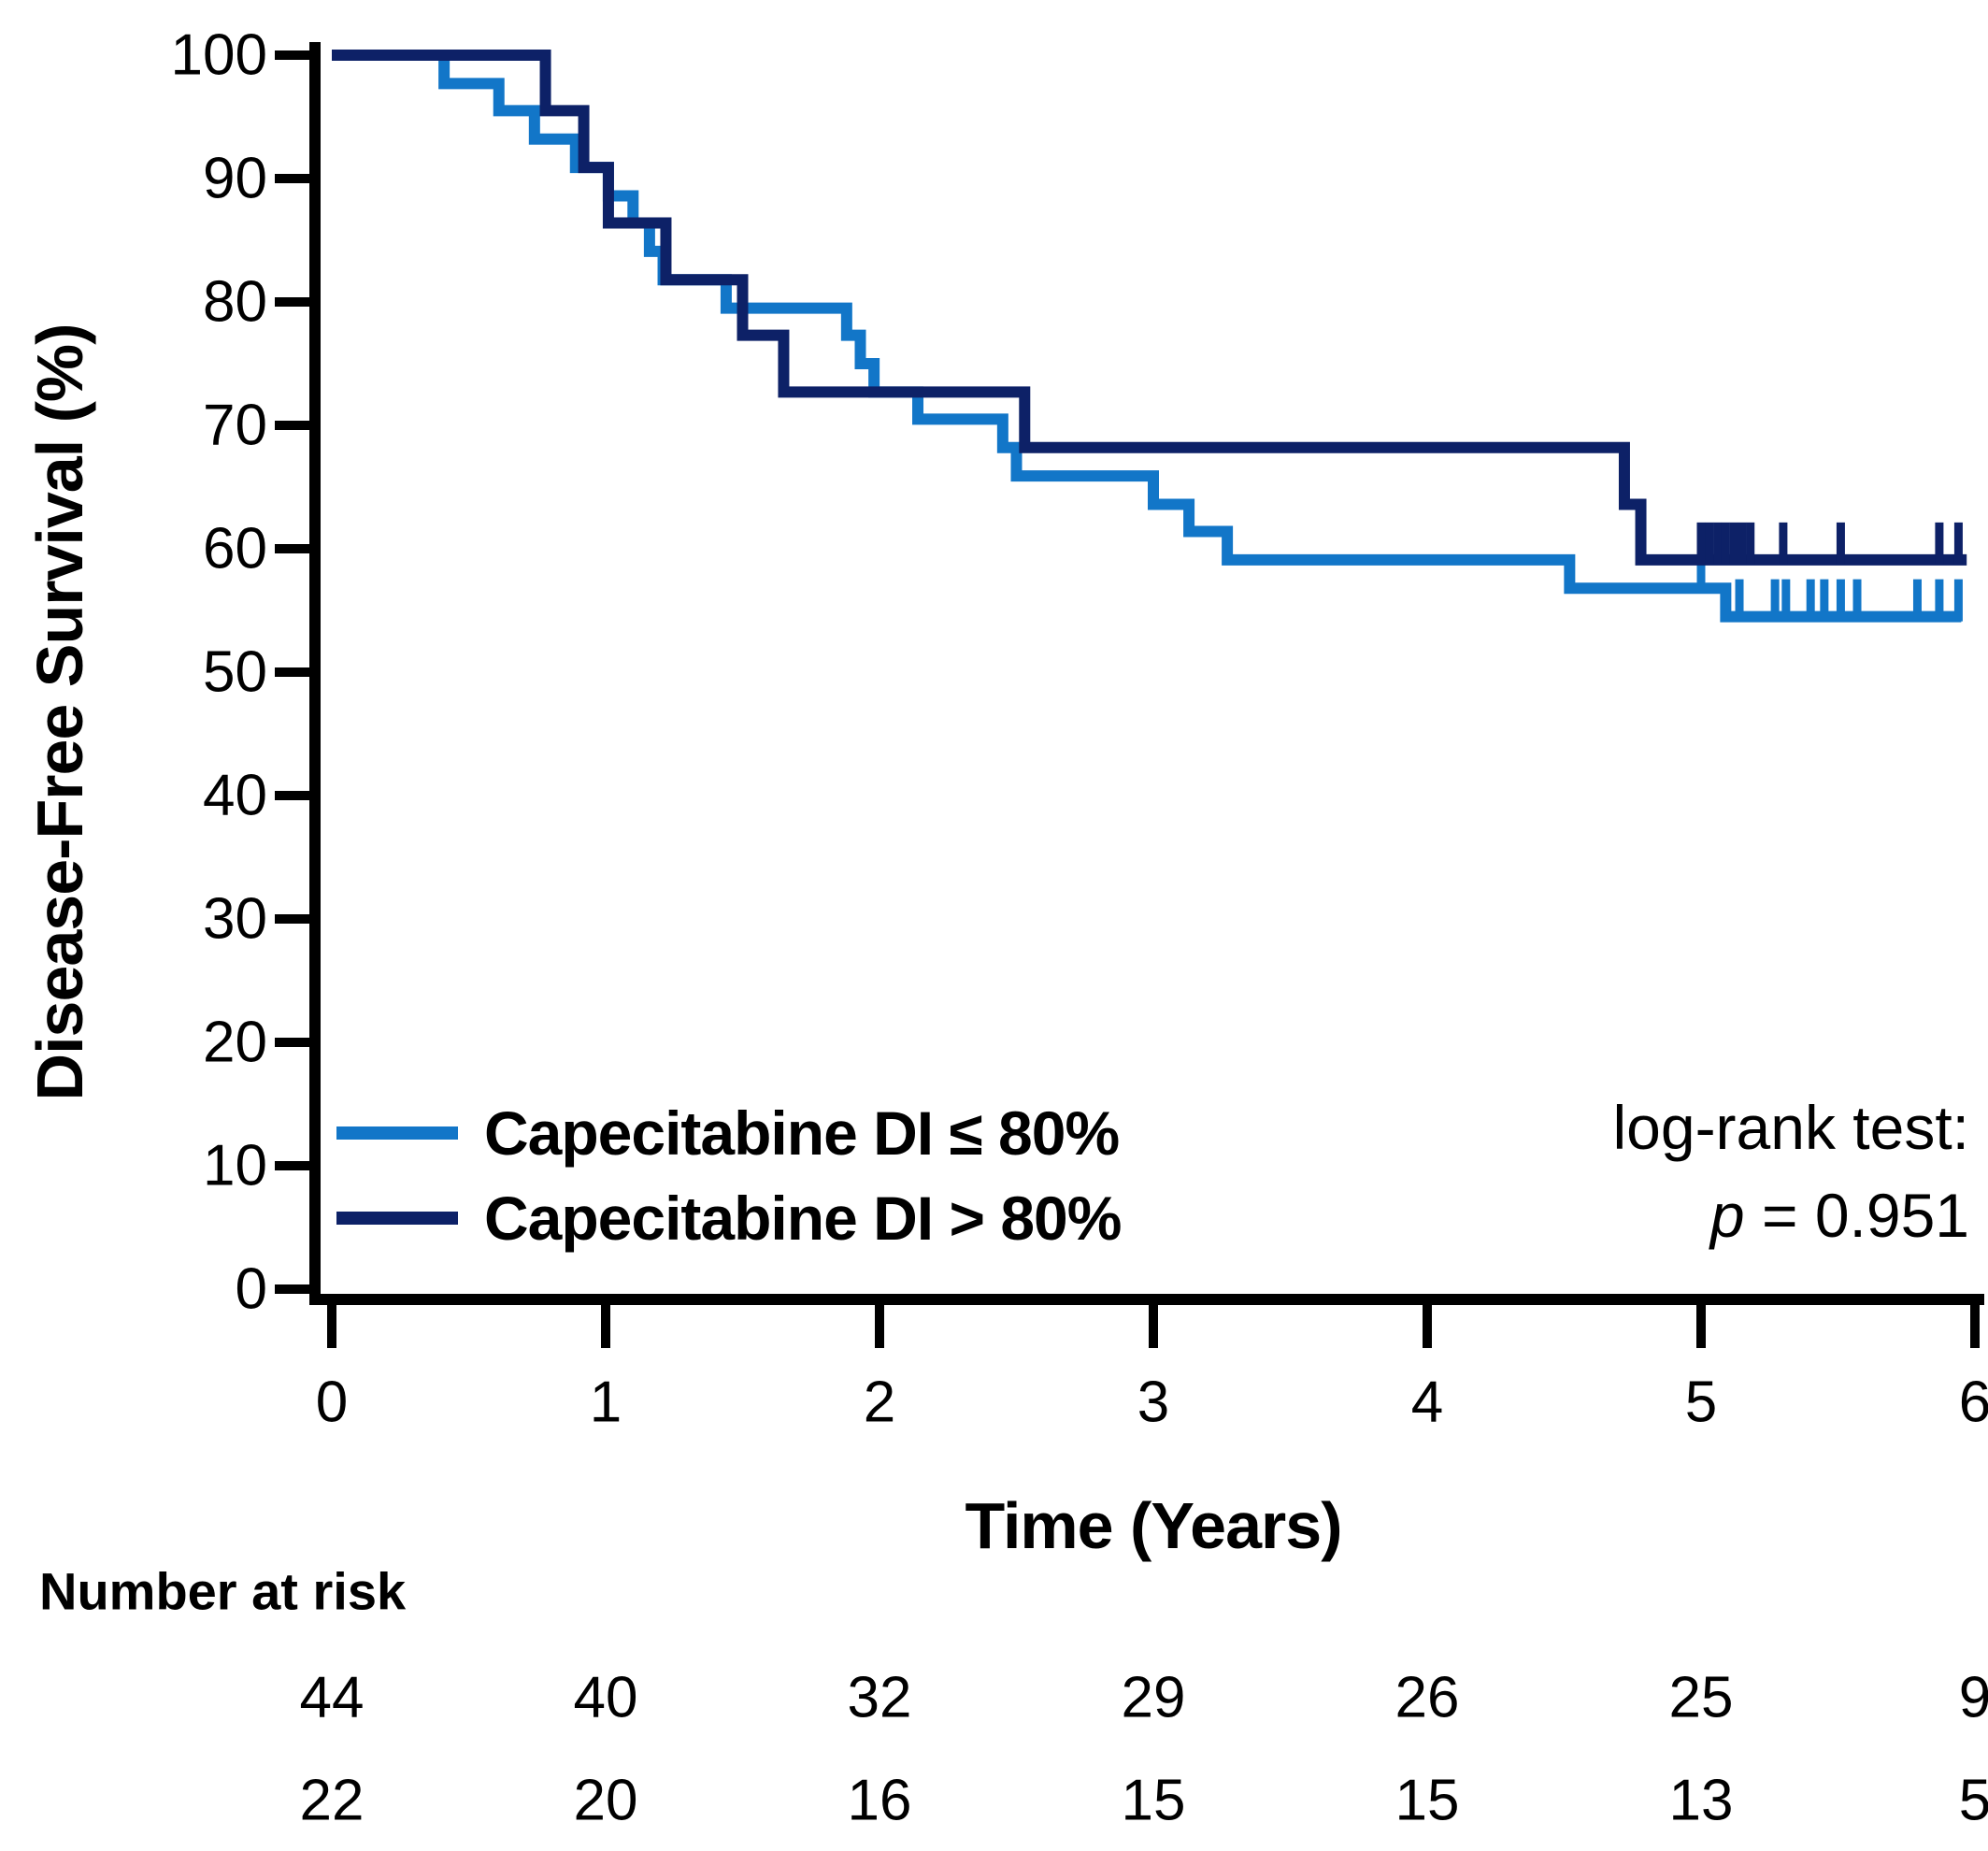  Describe the element at coordinates (397, 1133) in the screenshot. I see `legend-swatch-di-le-80-icon` at that location.